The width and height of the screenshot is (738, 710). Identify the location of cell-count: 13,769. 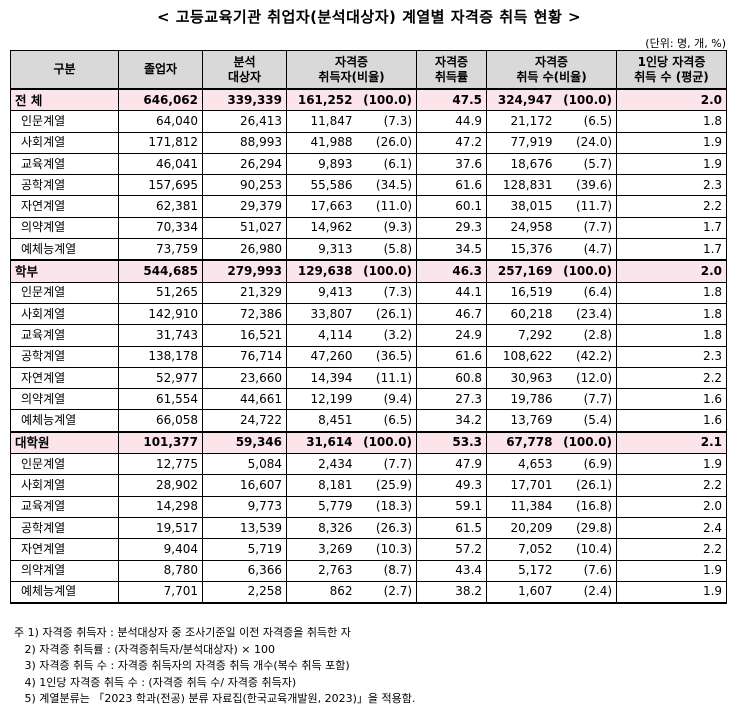
(521, 421).